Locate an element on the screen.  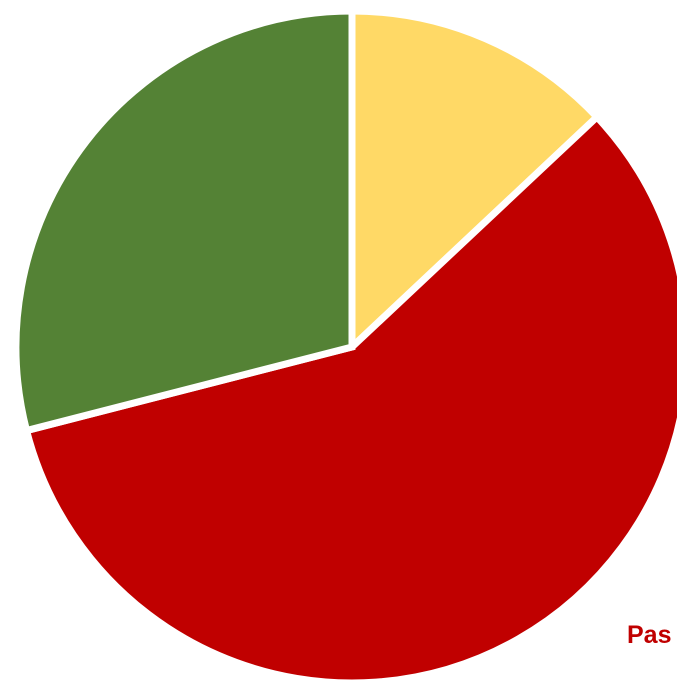
pie-labels: Pas is located at coordinates (649, 635).